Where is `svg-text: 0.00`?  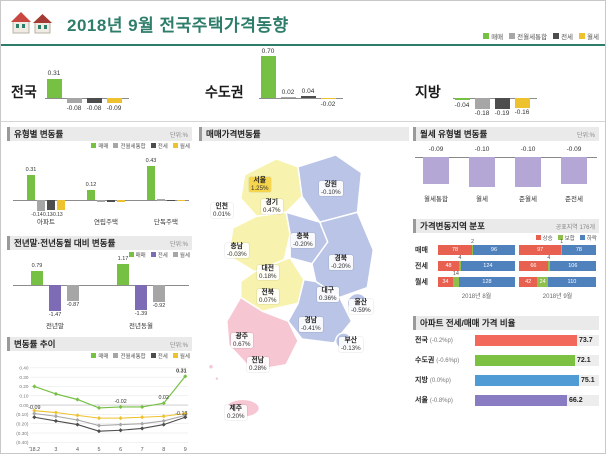
svg-text: 0.00 is located at coordinates (24, 405).